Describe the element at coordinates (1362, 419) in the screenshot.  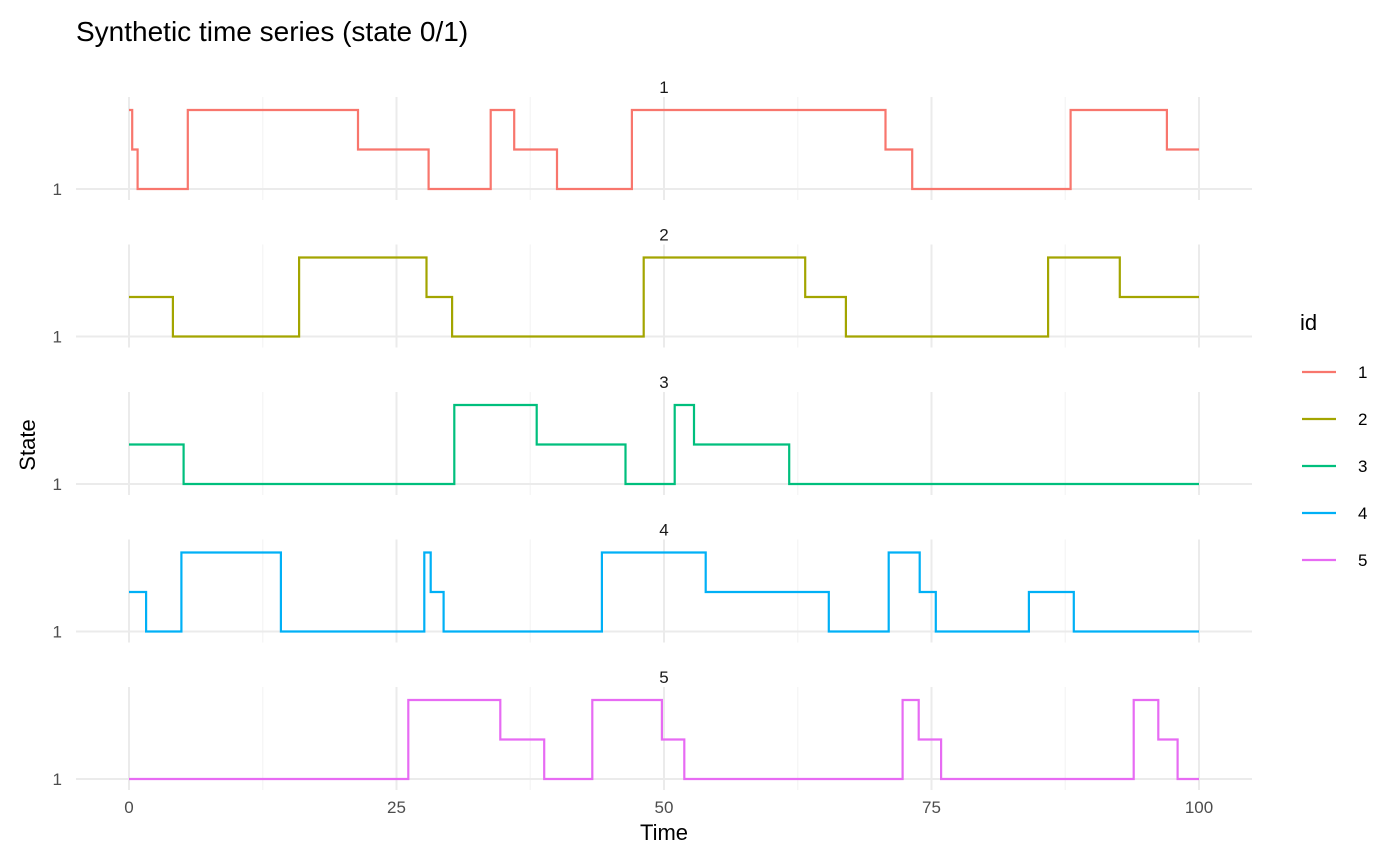
I see `legend-label: 2` at that location.